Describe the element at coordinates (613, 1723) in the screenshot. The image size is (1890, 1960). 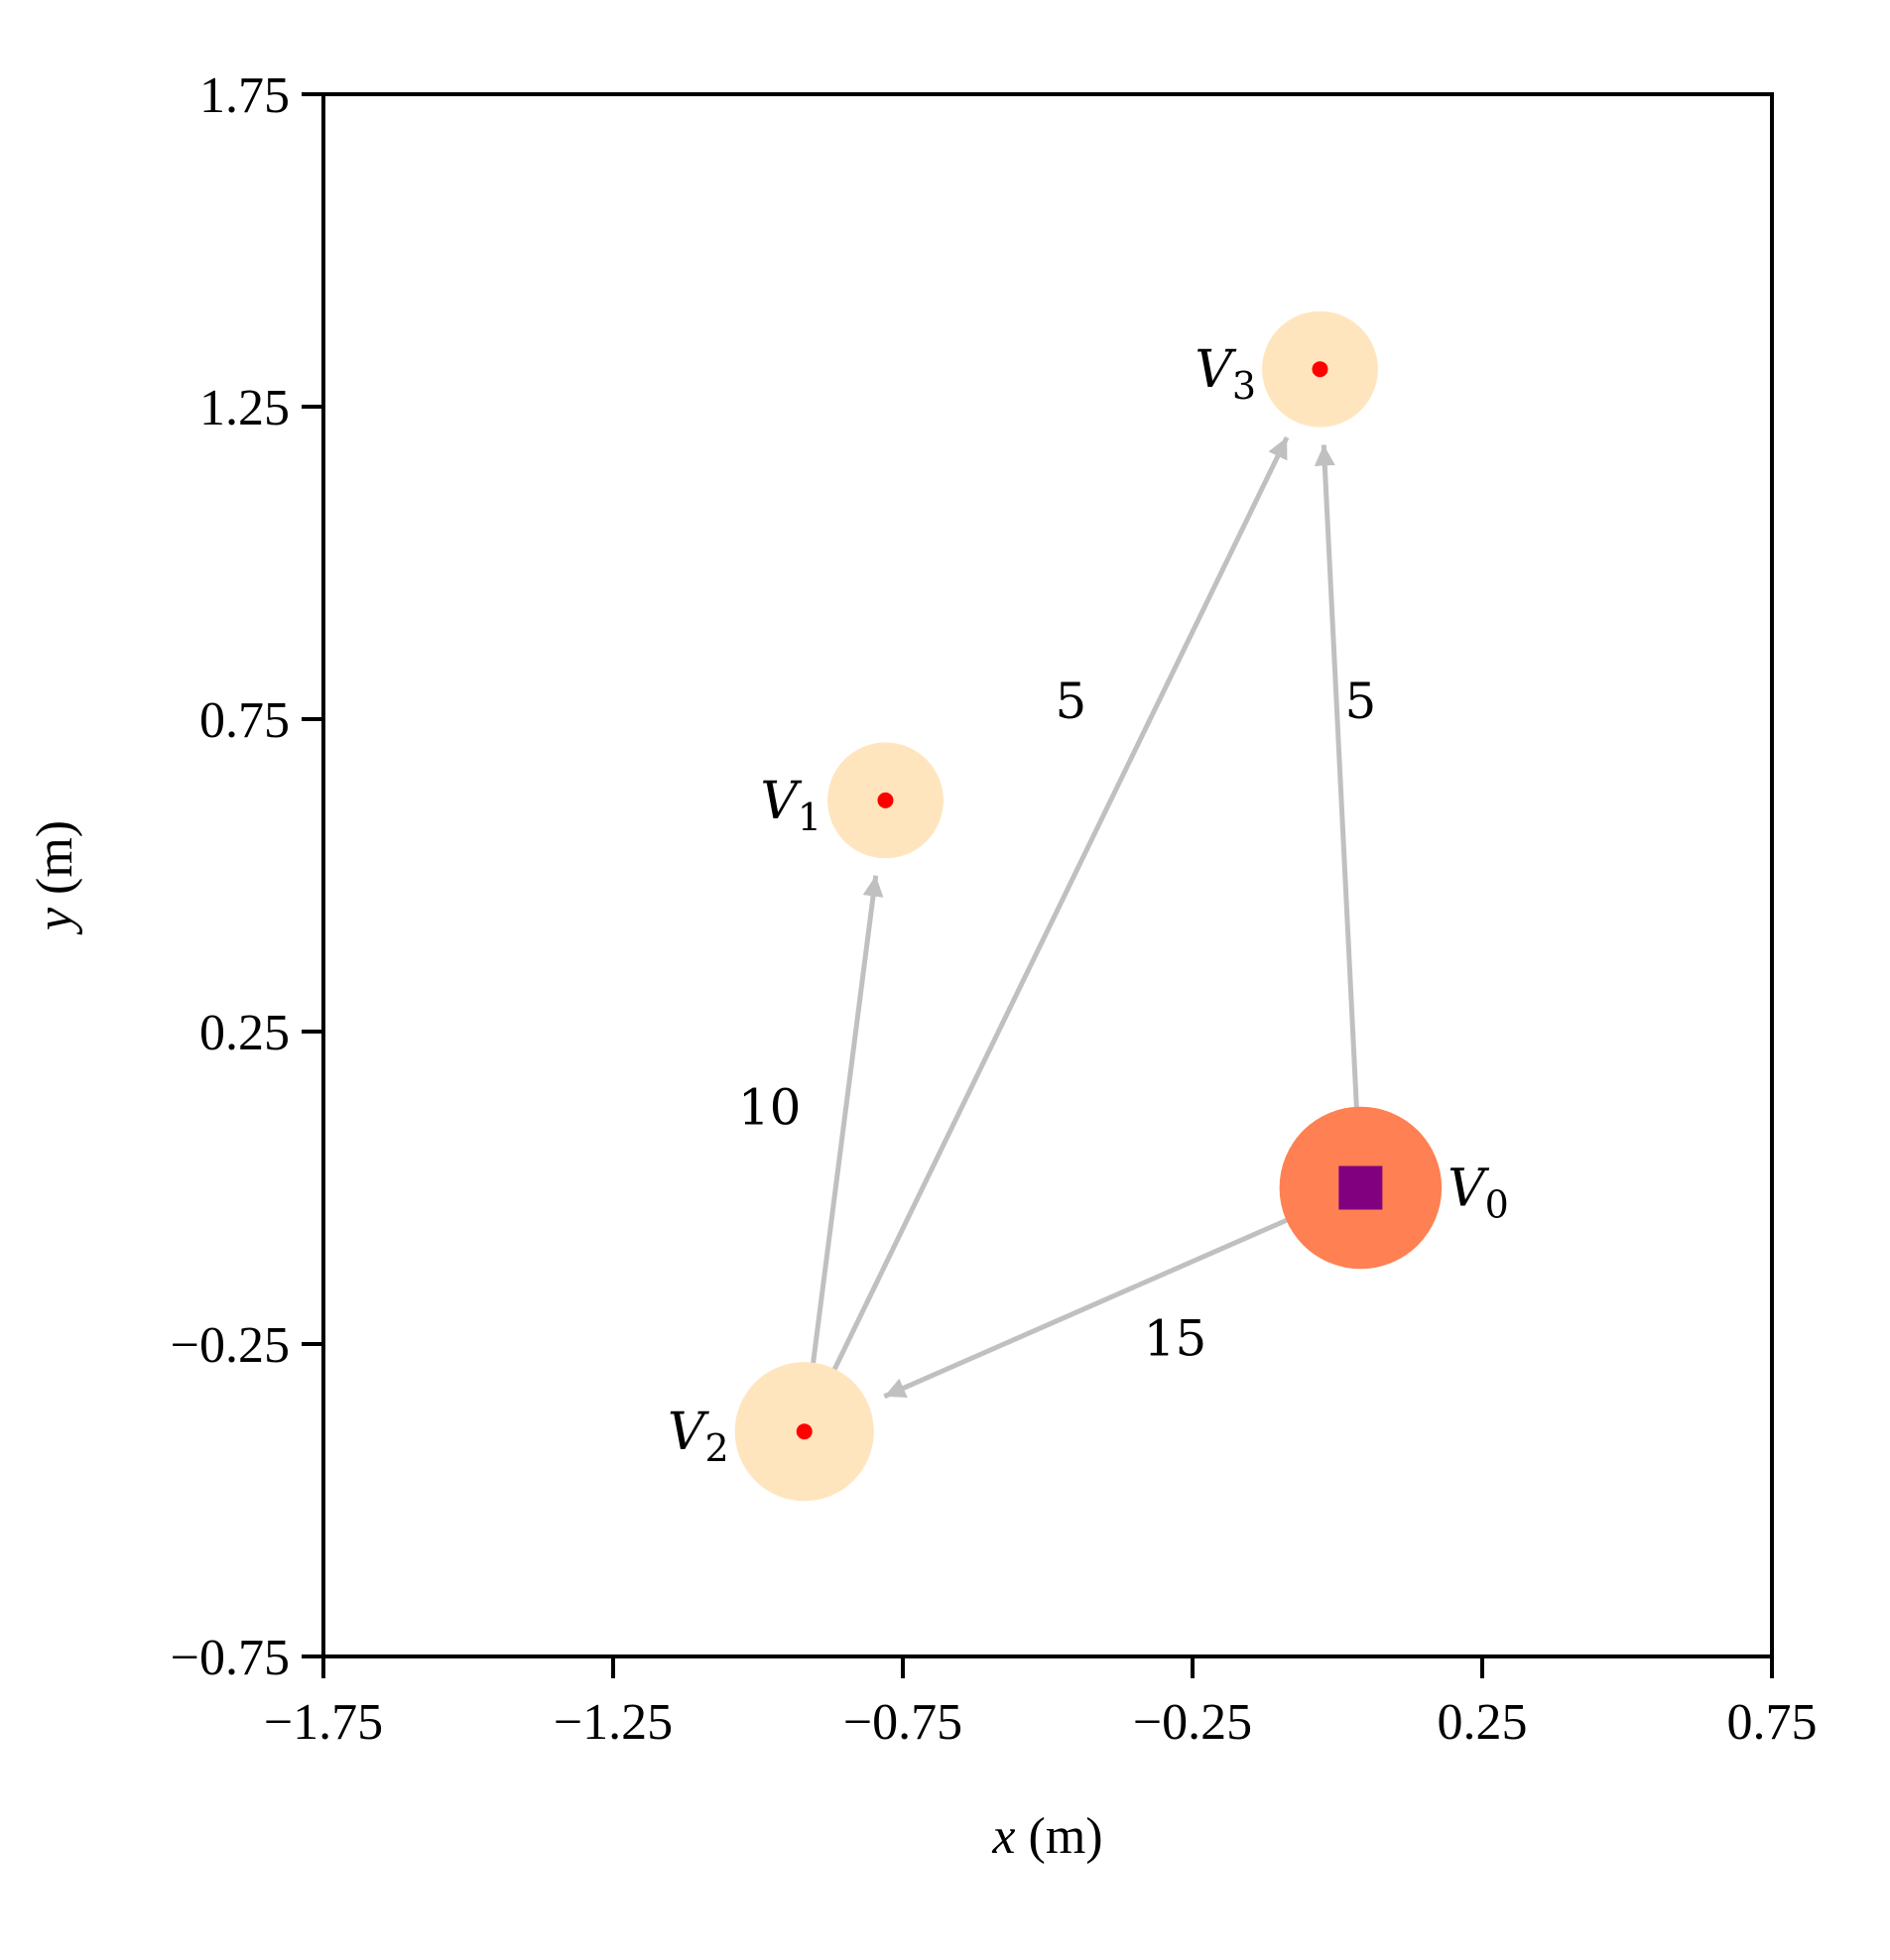
I see `x-tick-label: −1.25` at that location.